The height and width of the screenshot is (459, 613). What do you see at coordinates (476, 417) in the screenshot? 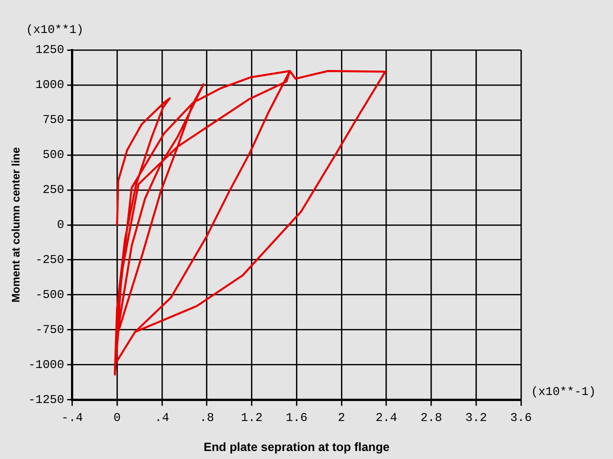
I see `x-tick-label: 3.2` at bounding box center [476, 417].